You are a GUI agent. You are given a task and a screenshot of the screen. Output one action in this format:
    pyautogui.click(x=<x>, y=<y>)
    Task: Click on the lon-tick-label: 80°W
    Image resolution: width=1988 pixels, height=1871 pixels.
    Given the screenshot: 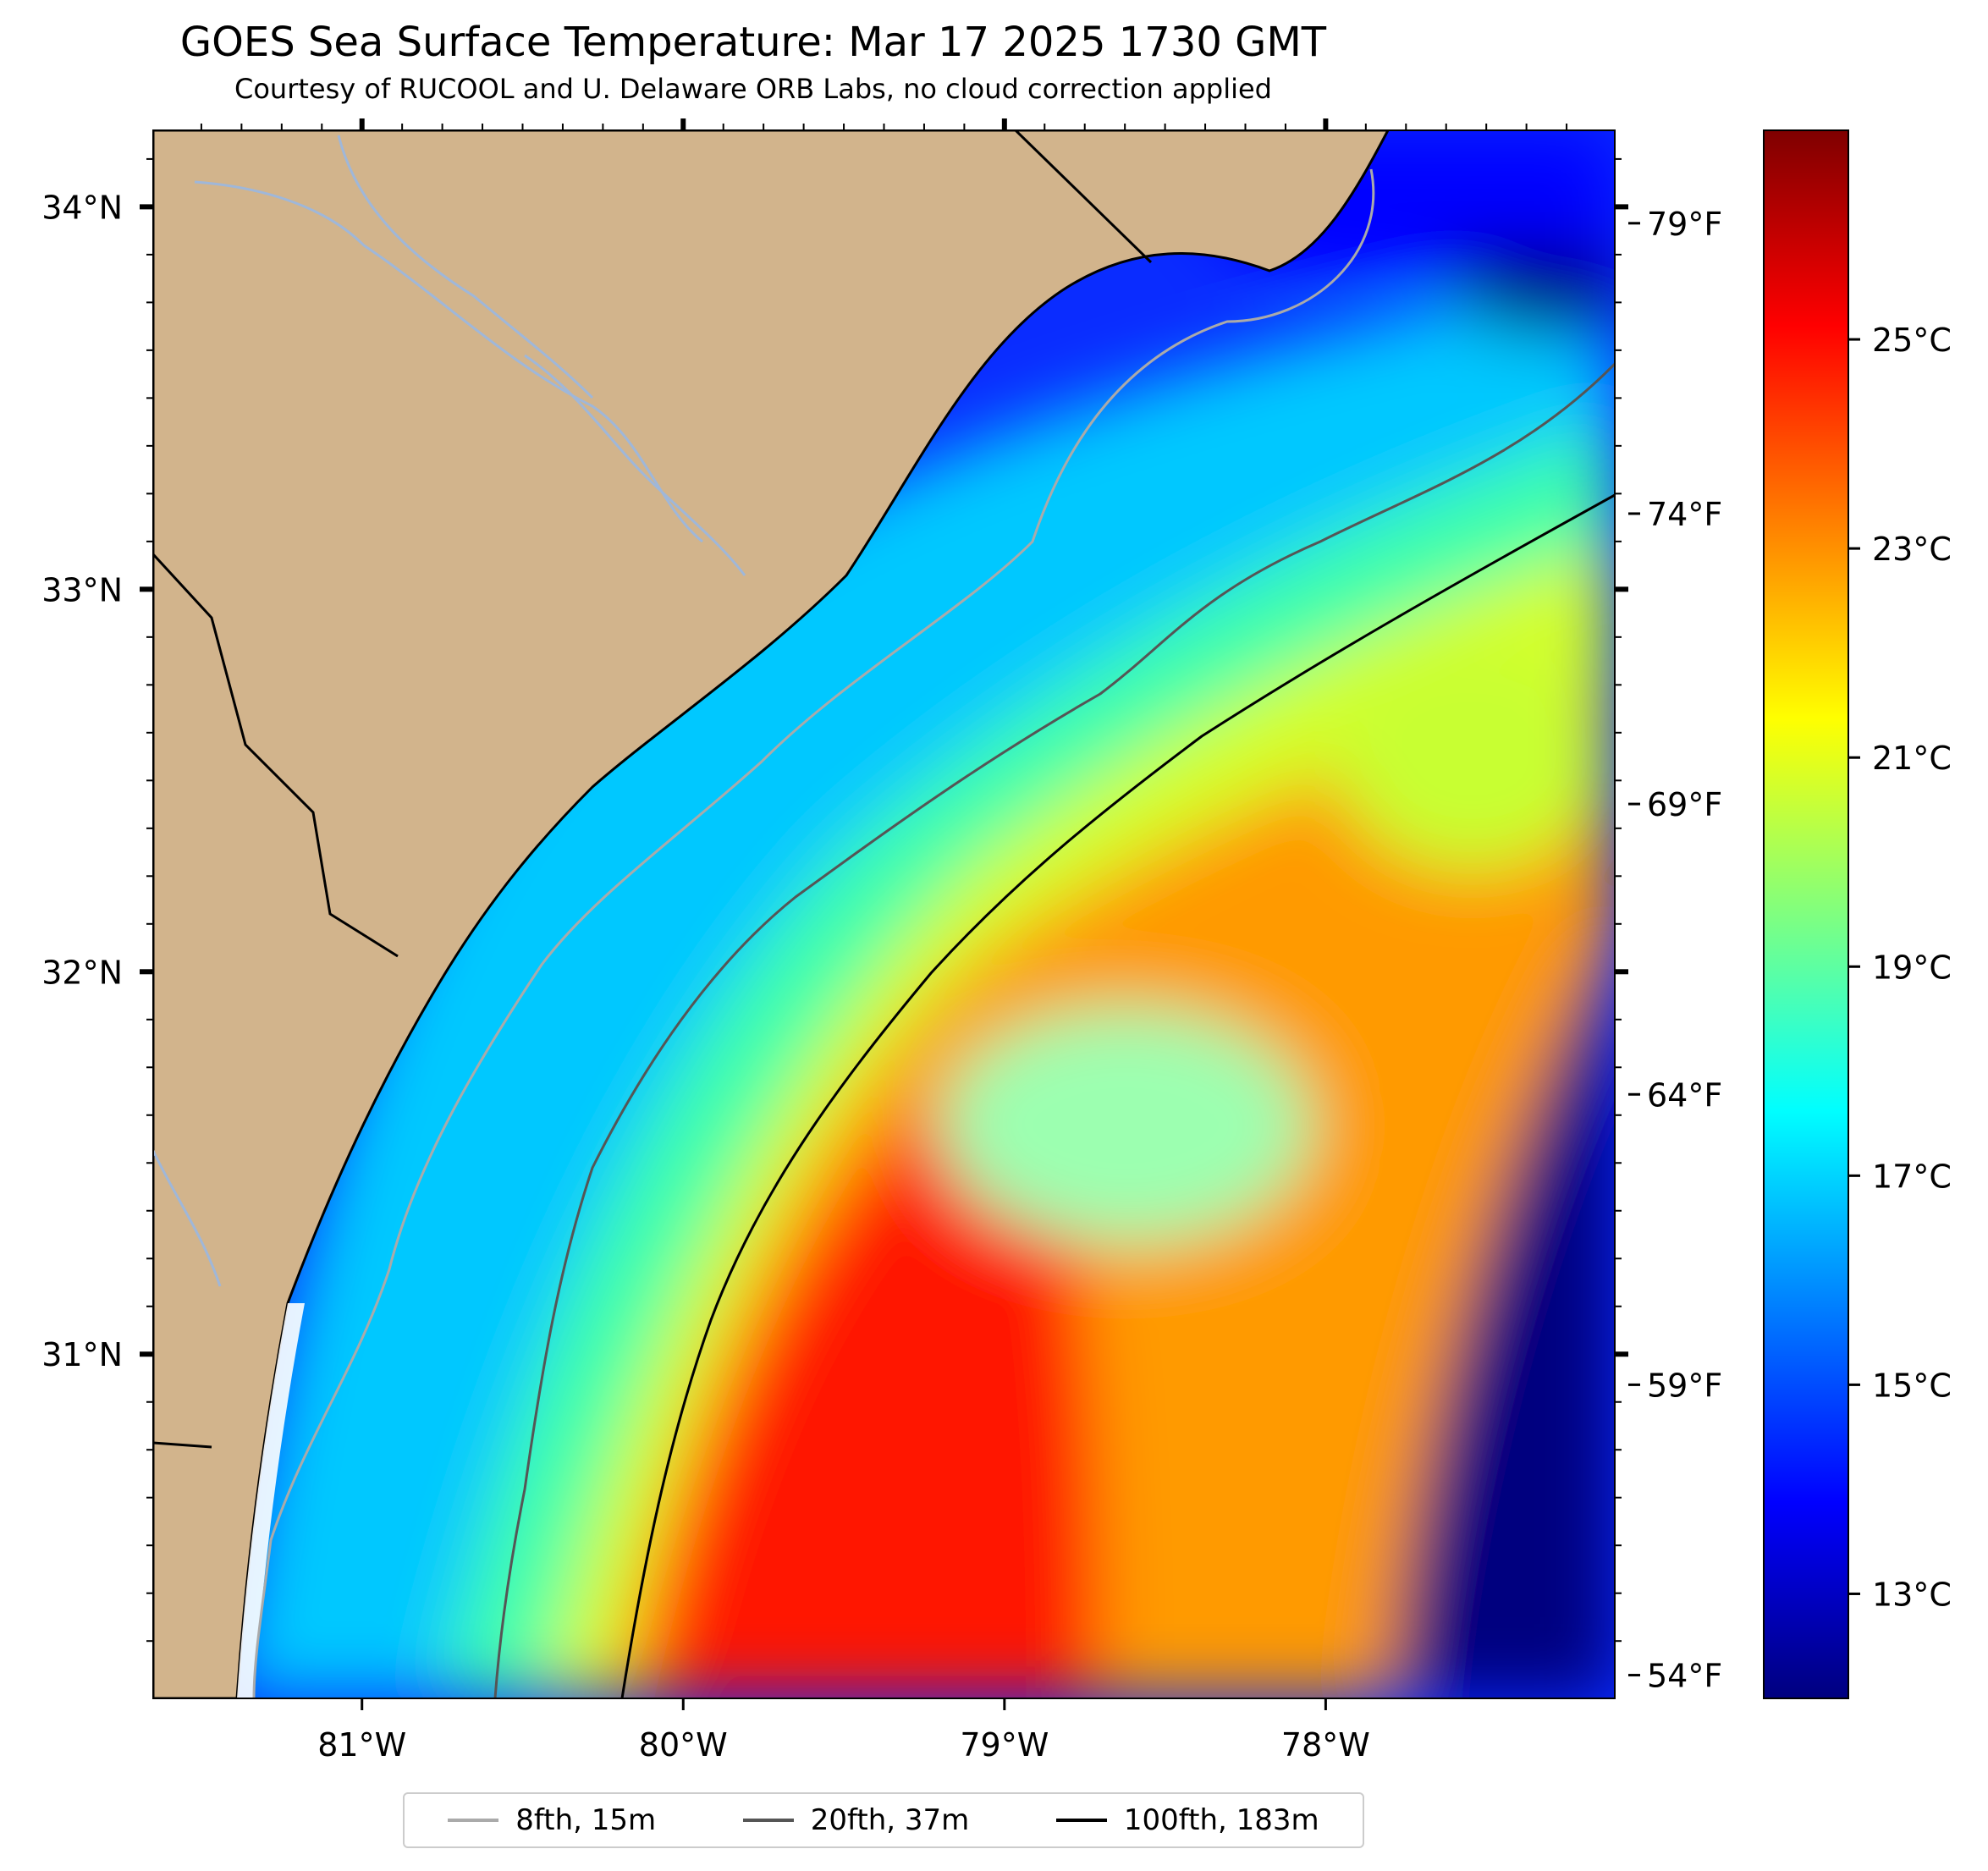 What is the action you would take?
    pyautogui.click(x=683, y=1745)
    